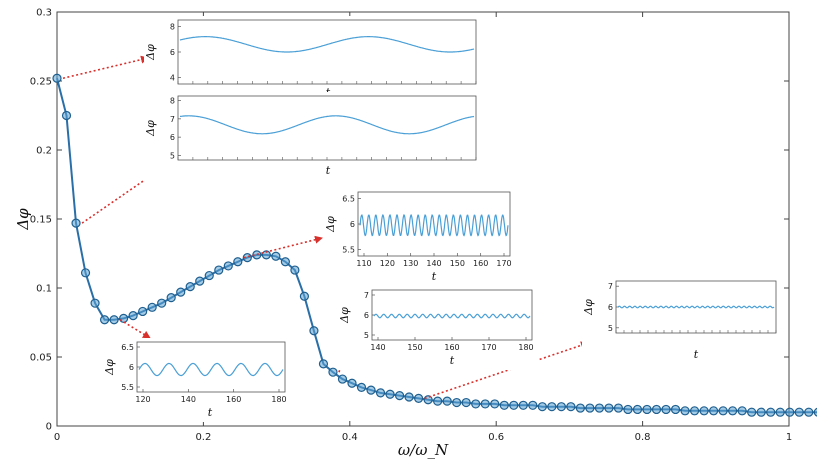  Describe the element at coordinates (423, 450) in the screenshot. I see `x-axis-label: ω/ω_N` at that location.